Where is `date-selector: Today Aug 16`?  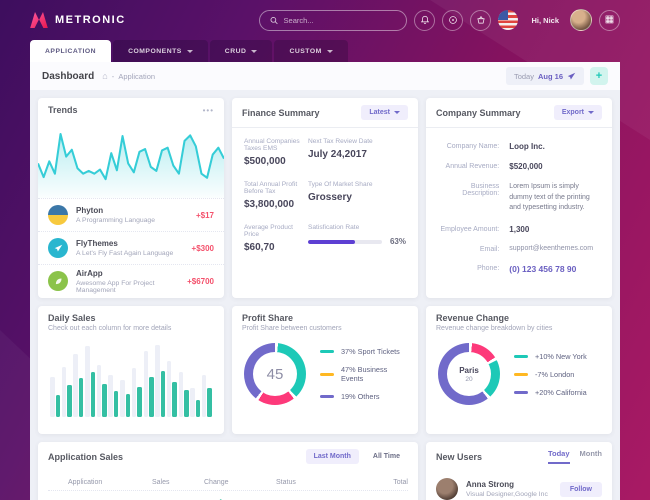 date-selector: Today Aug 16 is located at coordinates (544, 76).